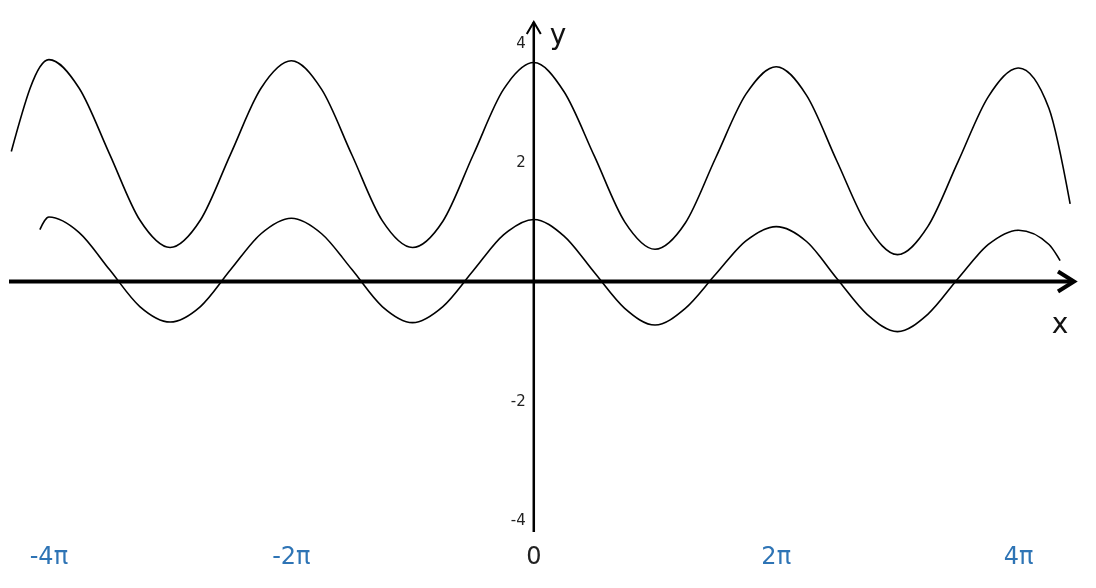  What do you see at coordinates (534, 556) in the screenshot?
I see `x-tick-label: 0` at bounding box center [534, 556].